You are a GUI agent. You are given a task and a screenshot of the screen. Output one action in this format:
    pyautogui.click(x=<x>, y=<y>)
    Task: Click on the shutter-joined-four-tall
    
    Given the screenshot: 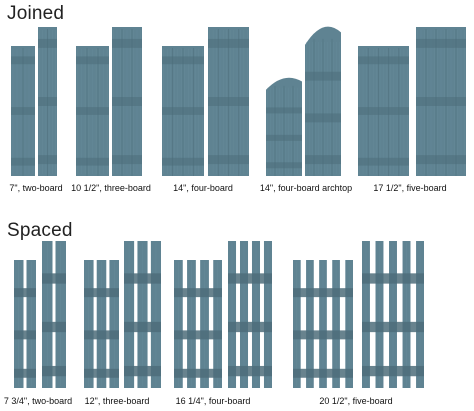 What is the action you would take?
    pyautogui.click(x=228, y=101)
    